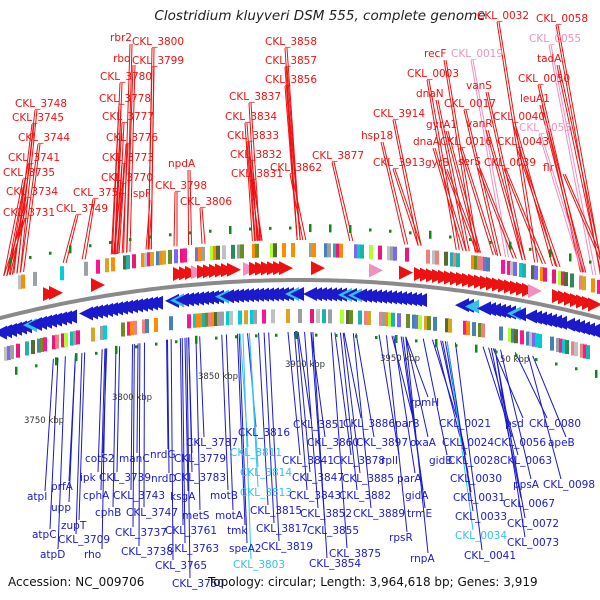 The width and height of the screenshot is (600, 600). Describe the element at coordinates (423, 443) in the screenshot. I see `gene-label-oxaa: oxaA` at that location.